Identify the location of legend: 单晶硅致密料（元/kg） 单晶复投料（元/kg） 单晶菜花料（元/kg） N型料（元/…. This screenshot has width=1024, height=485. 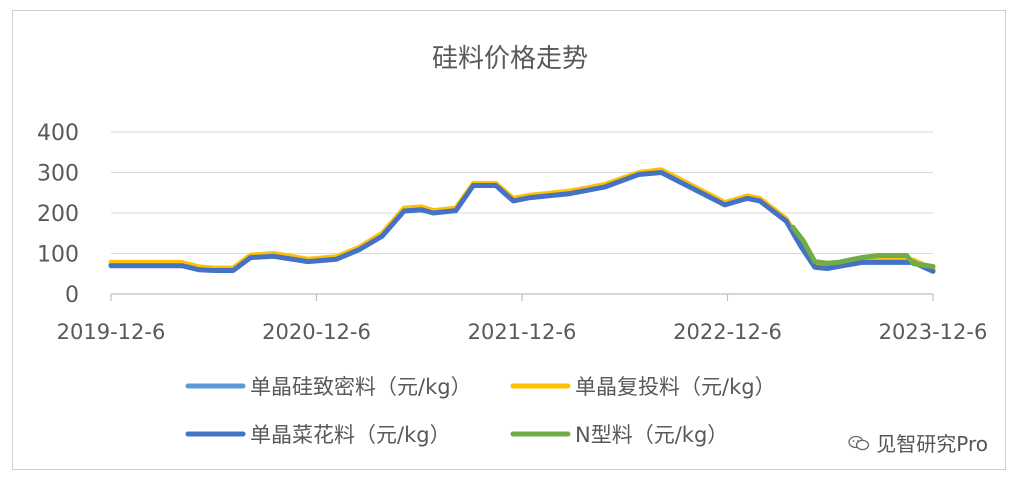
(480, 411).